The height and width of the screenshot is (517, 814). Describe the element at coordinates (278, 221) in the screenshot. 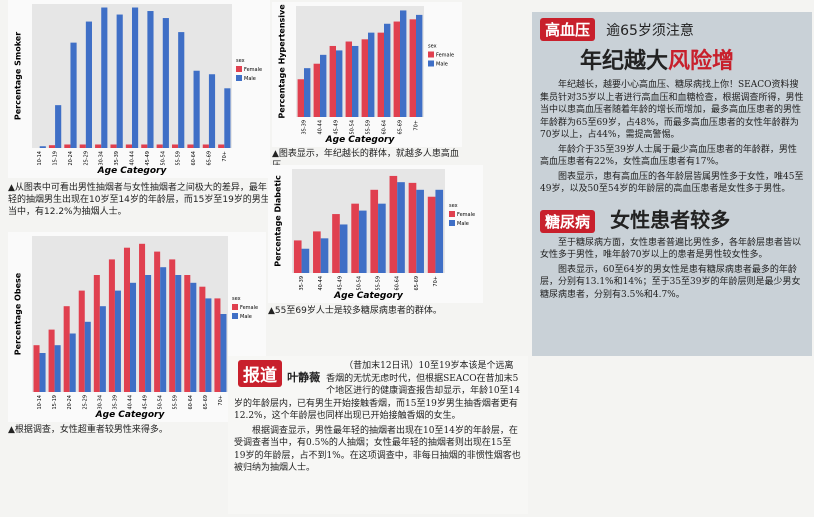

I see `y-axis-label: Percentage Diabetic` at that location.